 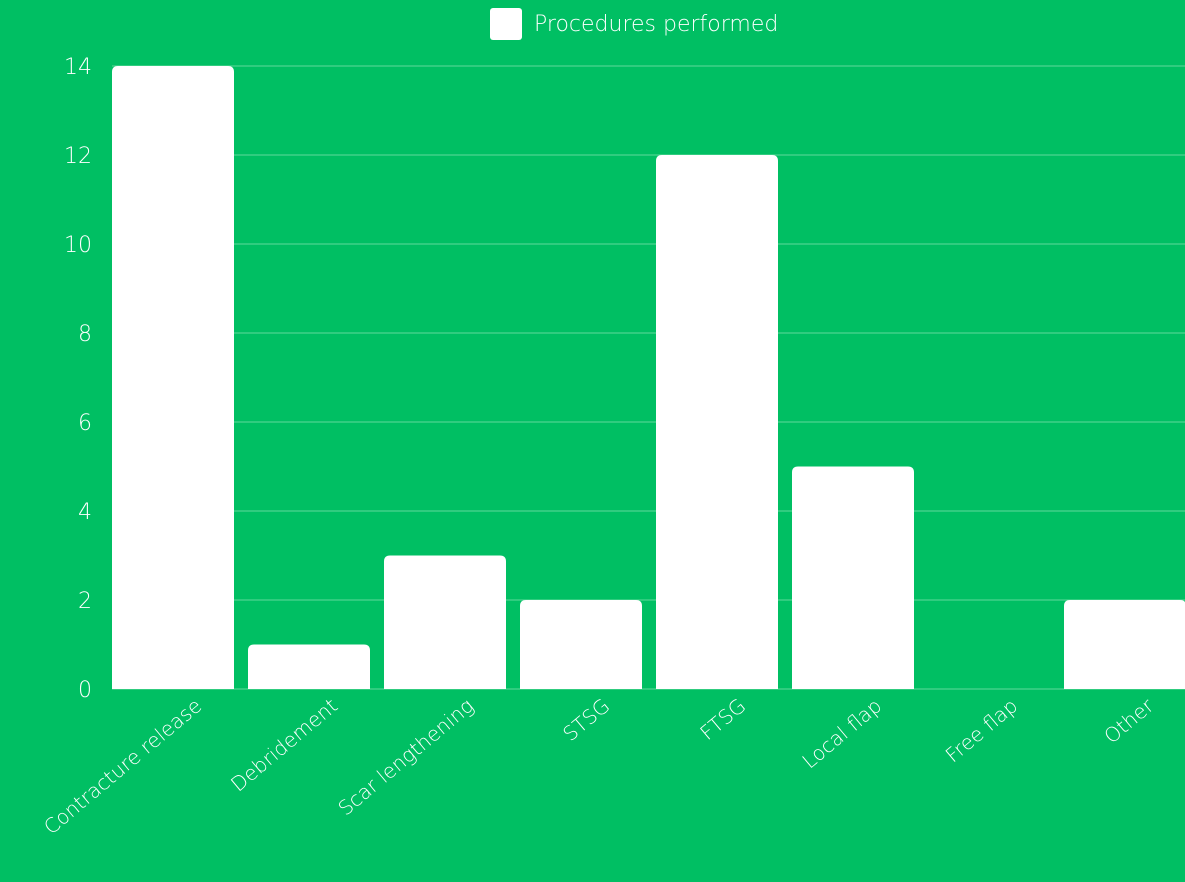 What do you see at coordinates (445, 622) in the screenshot?
I see `bar-scar-lengthening` at bounding box center [445, 622].